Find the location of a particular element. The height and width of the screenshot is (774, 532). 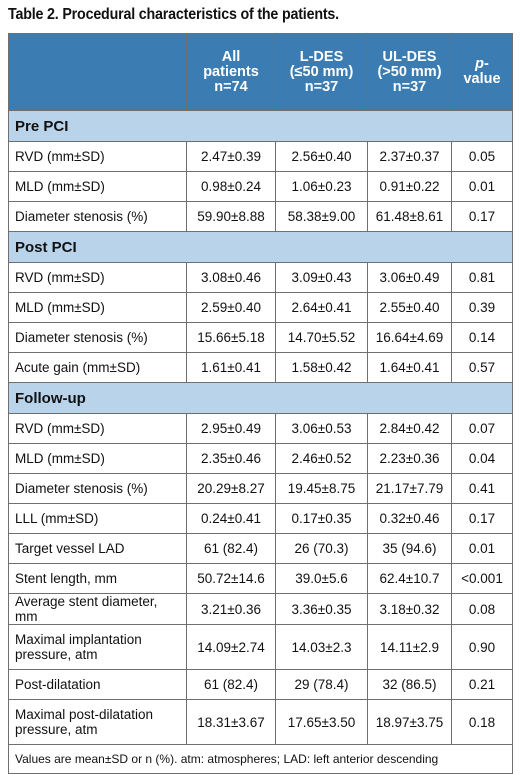

cell-p: 0.21 is located at coordinates (482, 684).